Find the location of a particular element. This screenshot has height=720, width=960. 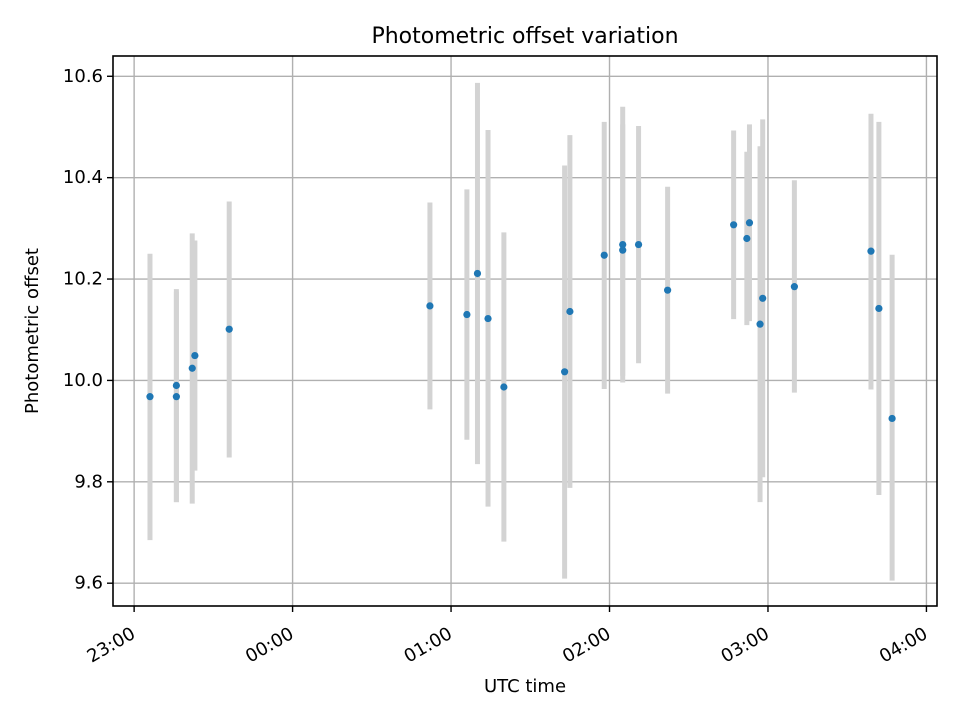

y-tick-label: 10.6 is located at coordinates (83, 76).